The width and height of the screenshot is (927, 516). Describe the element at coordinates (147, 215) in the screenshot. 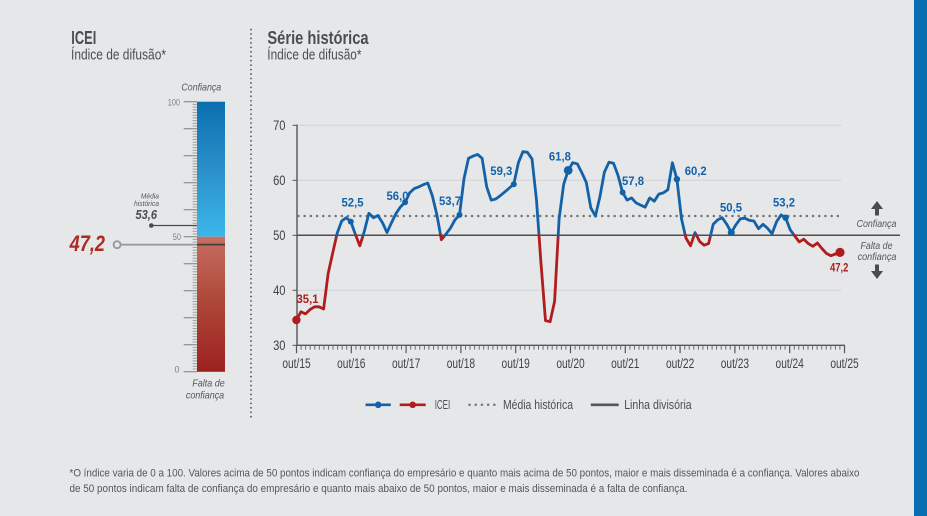

I see `svg-text: 53,6` at that location.